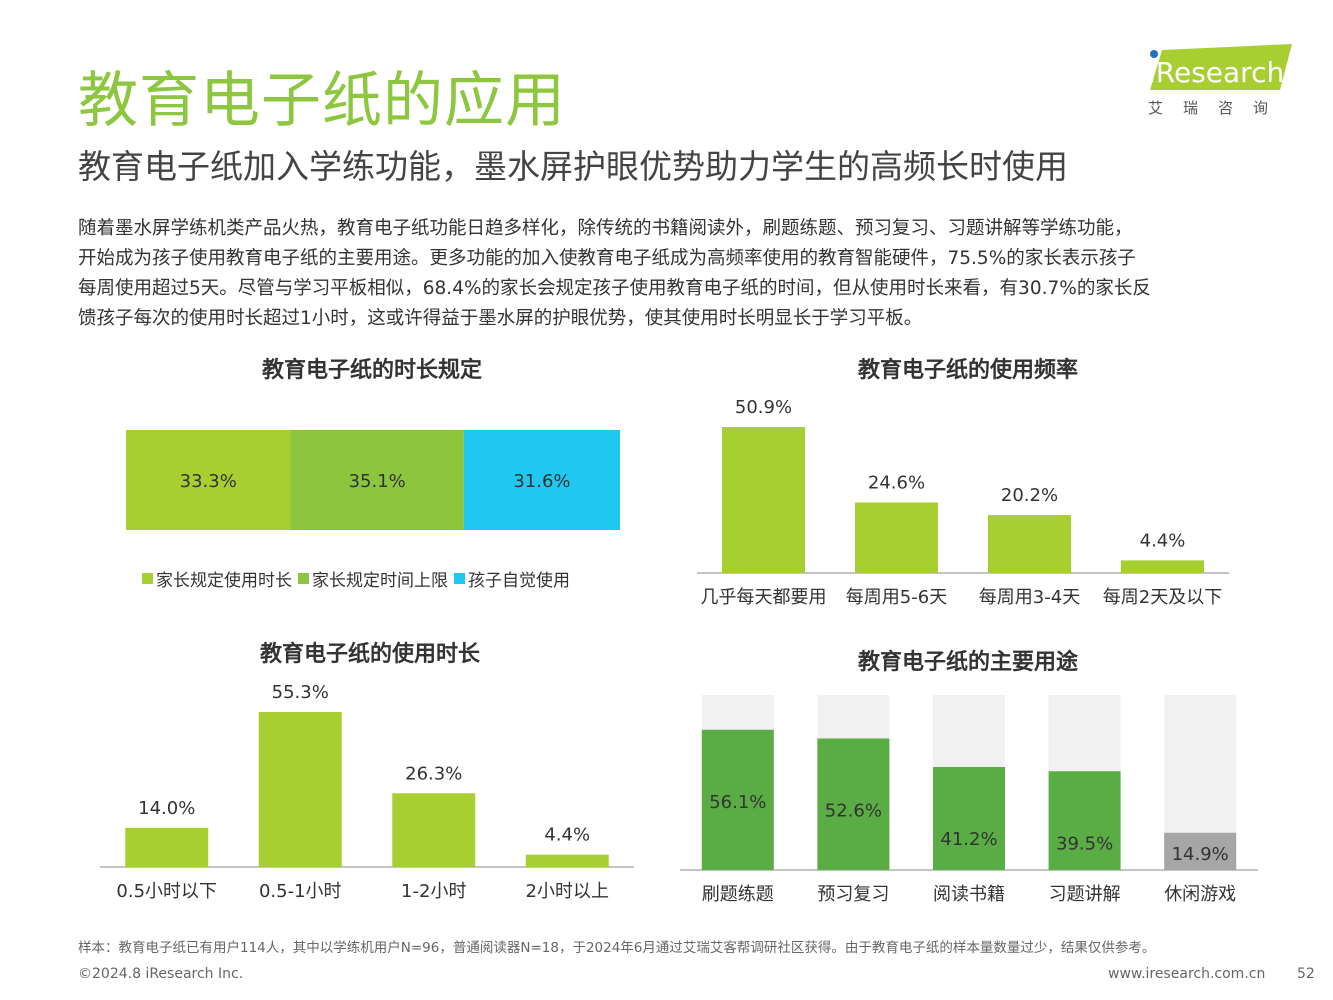 This screenshot has width=1333, height=1000. What do you see at coordinates (369, 654) in the screenshot?
I see `chart-title-usage-duration: 教育电子纸的使用时长` at bounding box center [369, 654].